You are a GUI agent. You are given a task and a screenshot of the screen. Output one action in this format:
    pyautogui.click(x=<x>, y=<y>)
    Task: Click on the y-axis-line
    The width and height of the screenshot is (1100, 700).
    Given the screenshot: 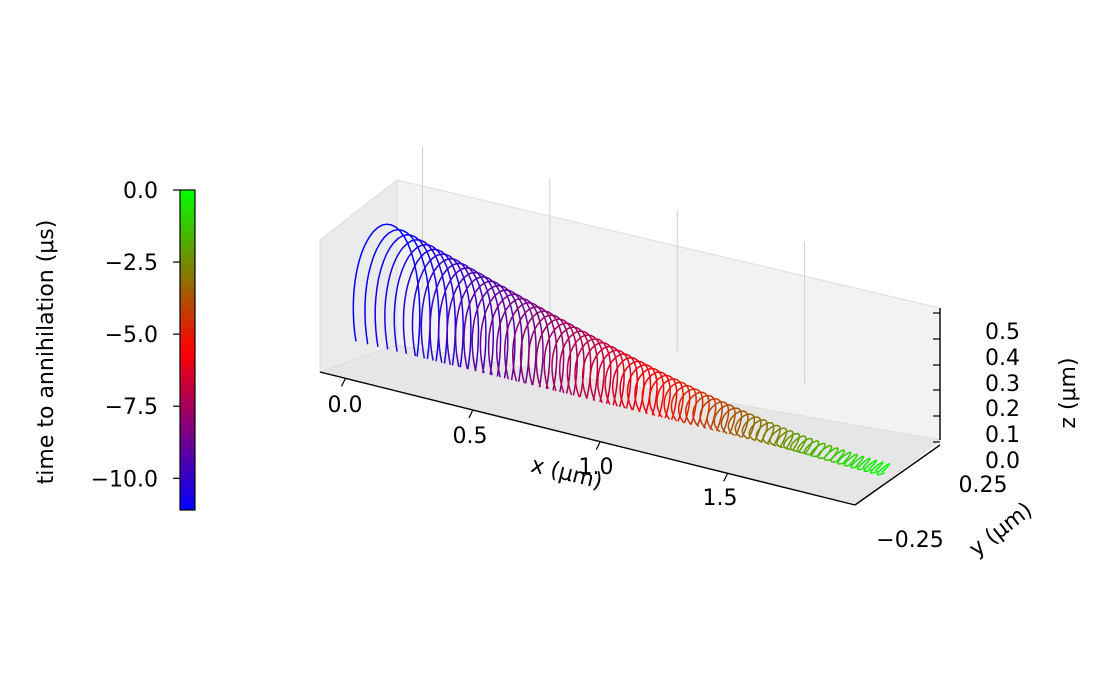 What is the action you would take?
    pyautogui.click(x=897, y=475)
    